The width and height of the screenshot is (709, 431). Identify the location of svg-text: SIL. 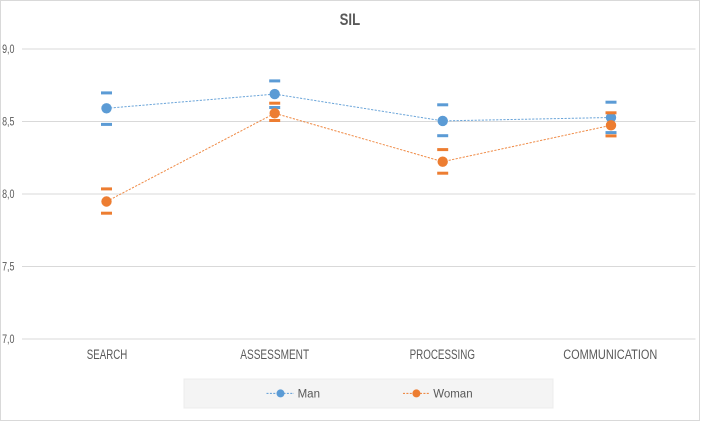
(350, 19).